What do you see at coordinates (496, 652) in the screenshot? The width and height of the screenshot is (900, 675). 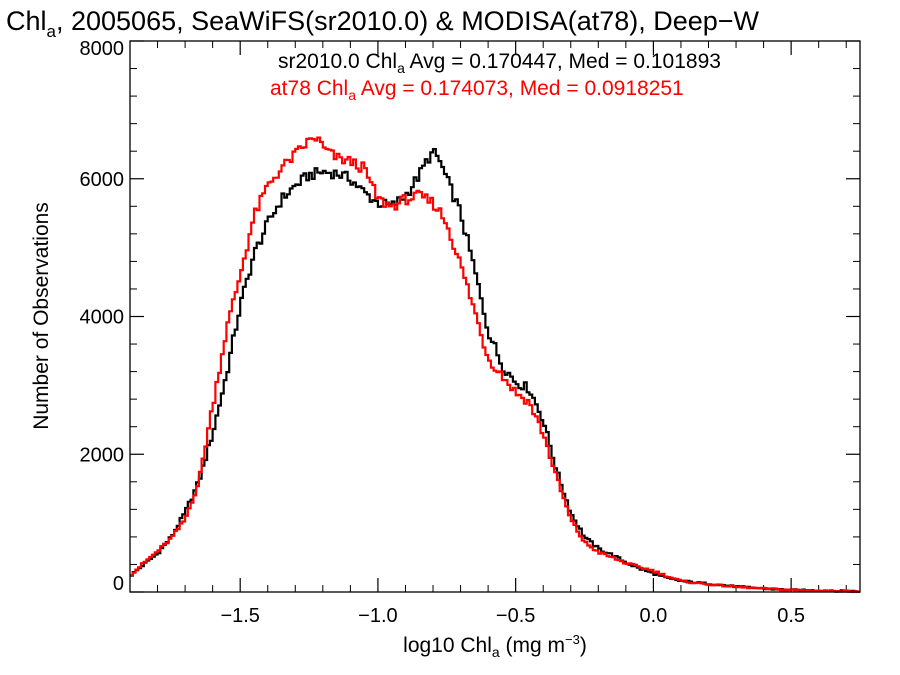 I see `x-axis-label-sub: a` at bounding box center [496, 652].